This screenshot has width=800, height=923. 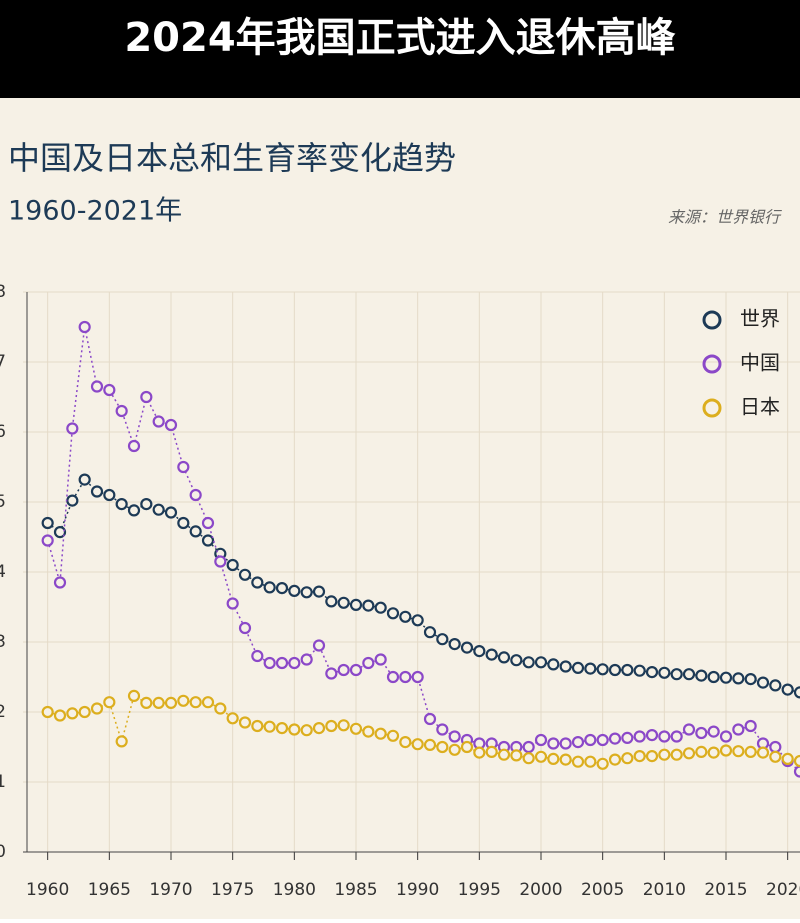 I want to click on source: 来源：世界银行, so click(x=725, y=217).